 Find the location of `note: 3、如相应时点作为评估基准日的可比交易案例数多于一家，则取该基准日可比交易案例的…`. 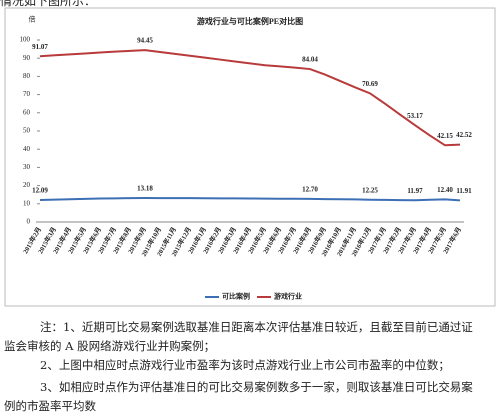

note: 3、如相应时点作为评估基准日的可比交易案例数多于一家，则取该基准日可比交易案例的… is located at coordinates (238, 396).